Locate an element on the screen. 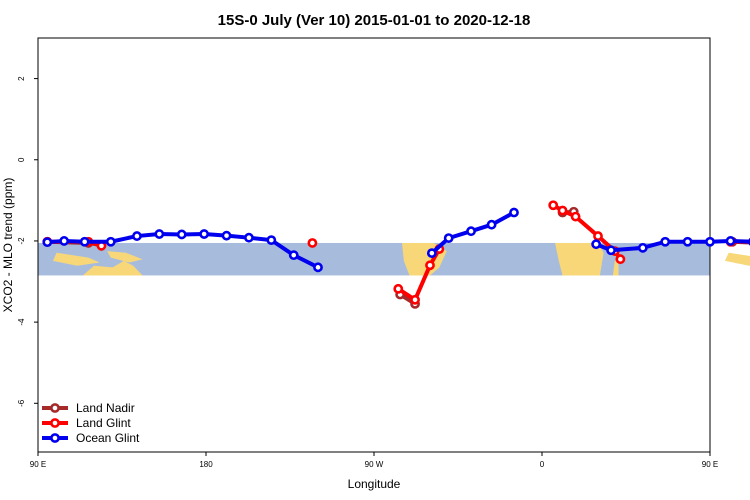  legend-marker-land-glint is located at coordinates (55, 423).